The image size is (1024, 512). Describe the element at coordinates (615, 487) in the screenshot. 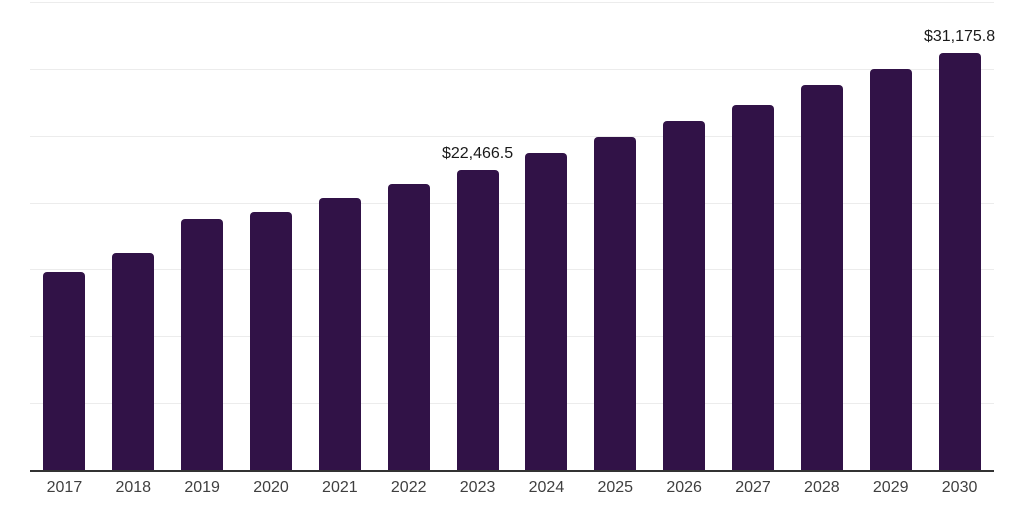

I see `x-tick-2025: 2025` at that location.